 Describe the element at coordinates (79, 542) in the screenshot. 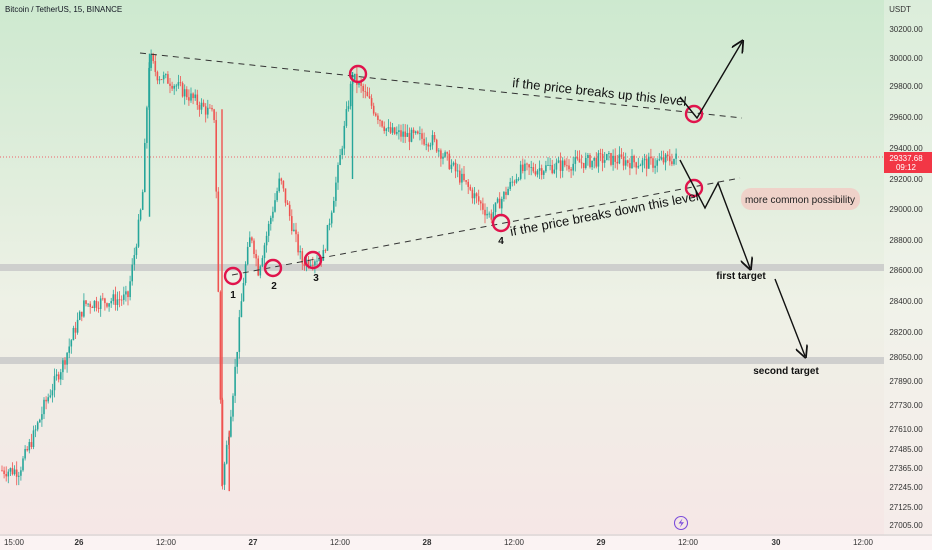

I see `time-tick-label: 26` at that location.